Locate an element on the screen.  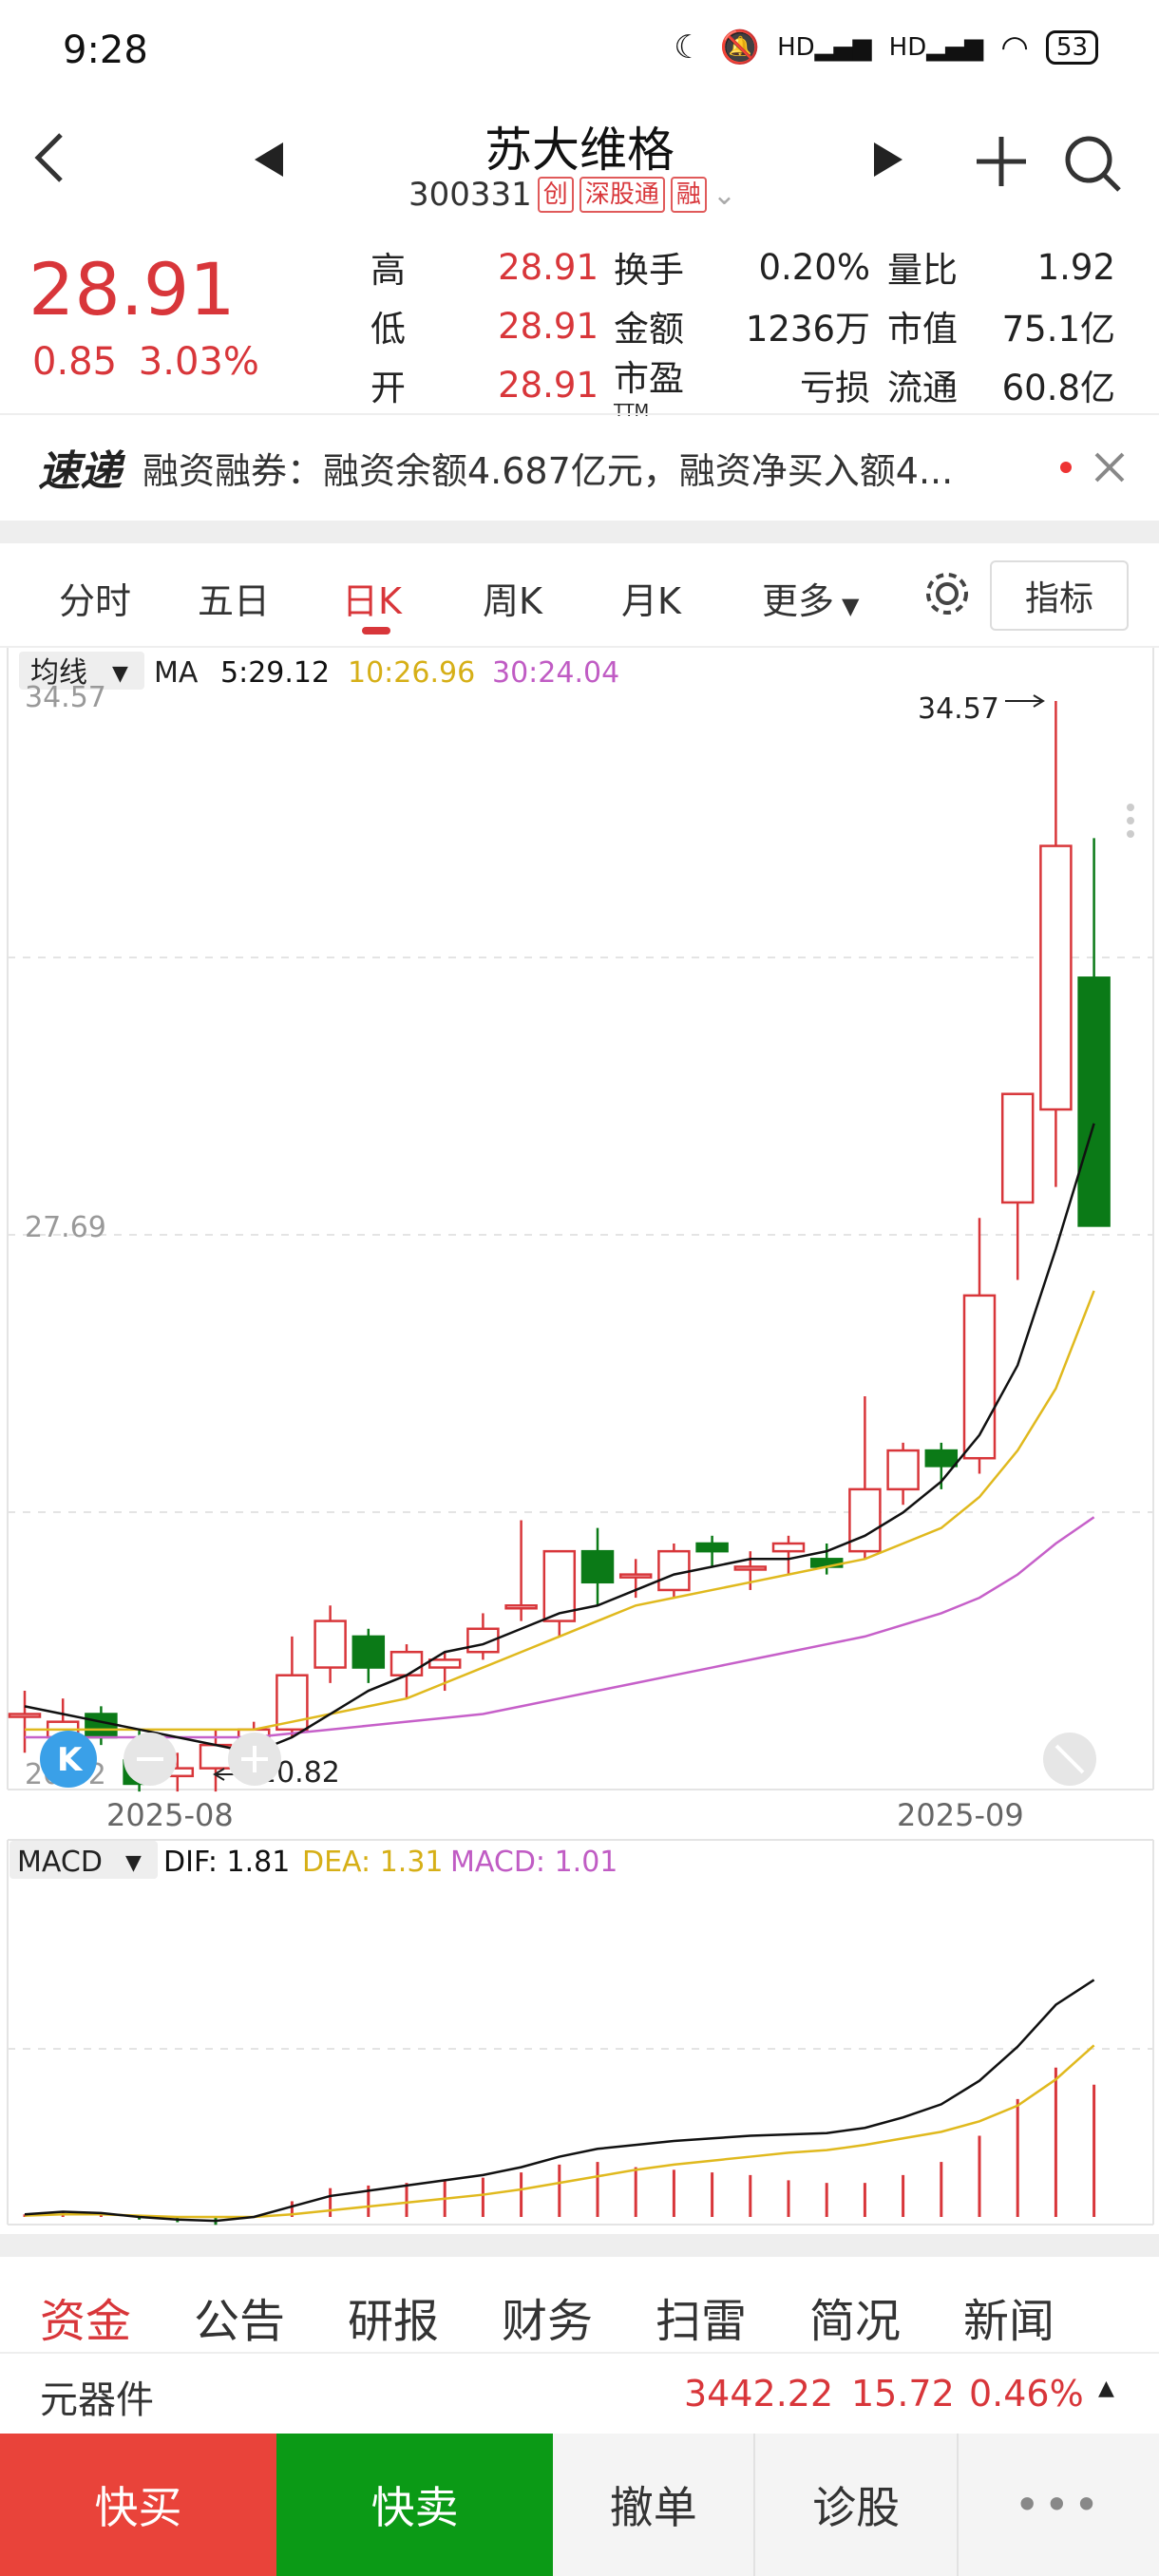
quote-row-high: 高 28.91 换手 0.20% 量比 1.92 is located at coordinates (750, 266).